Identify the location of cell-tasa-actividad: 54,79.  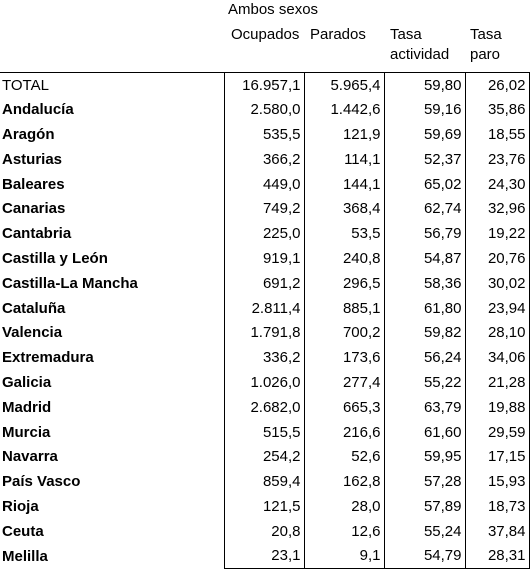
(425, 556).